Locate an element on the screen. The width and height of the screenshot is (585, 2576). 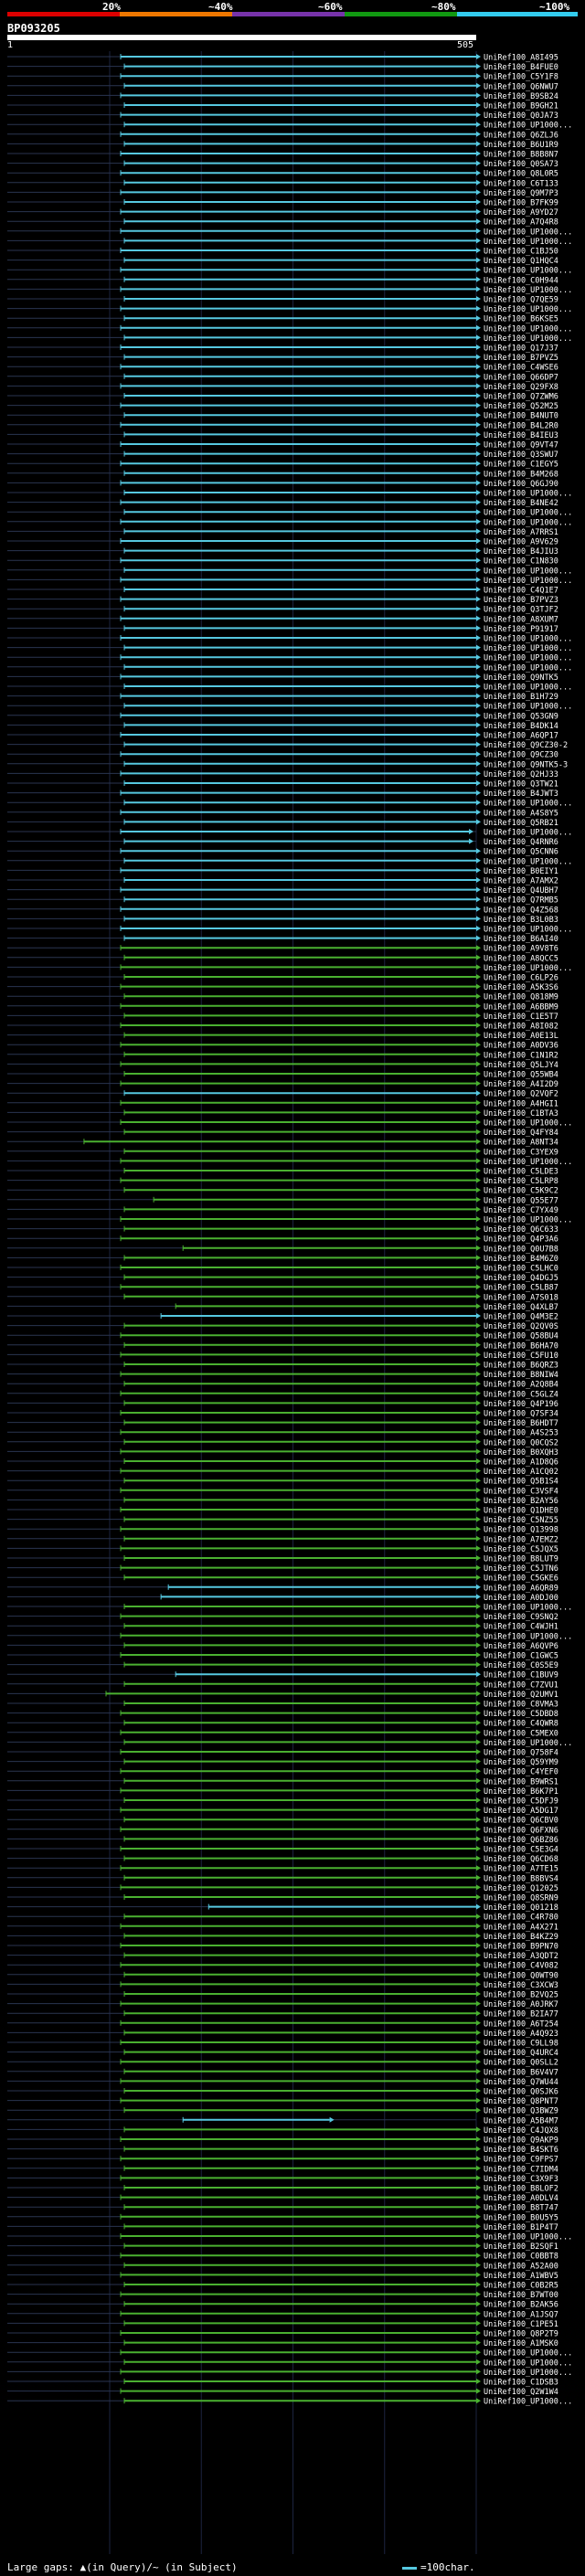
hit-label: UniRef100_C1BTA3 is located at coordinates (521, 1113).